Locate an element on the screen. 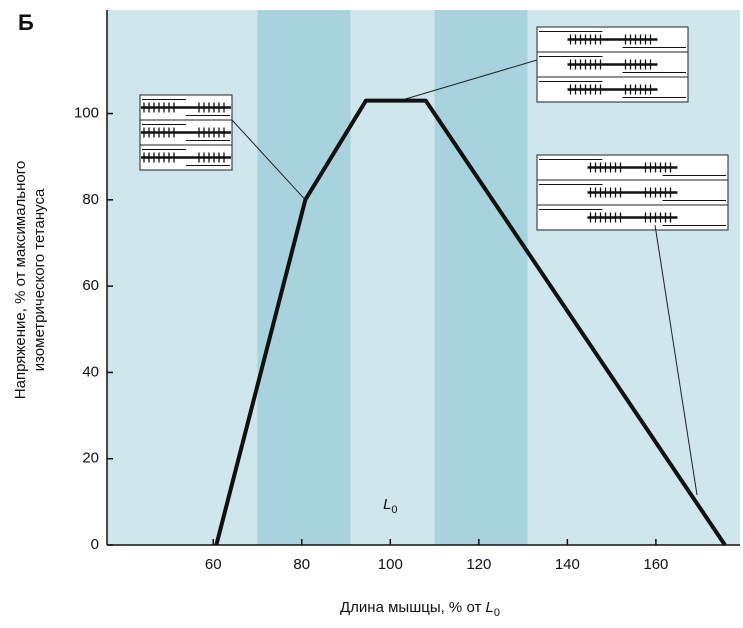 The width and height of the screenshot is (743, 628). x-tick-label: 60 is located at coordinates (213, 564).